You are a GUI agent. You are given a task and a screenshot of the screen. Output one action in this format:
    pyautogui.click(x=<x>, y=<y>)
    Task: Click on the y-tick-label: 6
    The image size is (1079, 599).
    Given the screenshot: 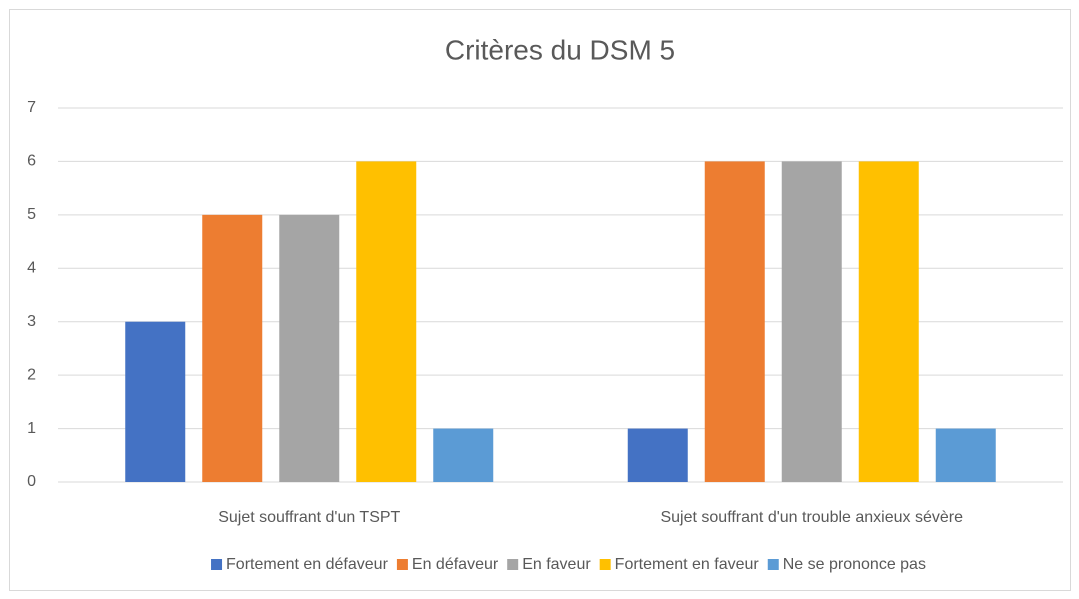 What is the action you would take?
    pyautogui.click(x=31, y=161)
    